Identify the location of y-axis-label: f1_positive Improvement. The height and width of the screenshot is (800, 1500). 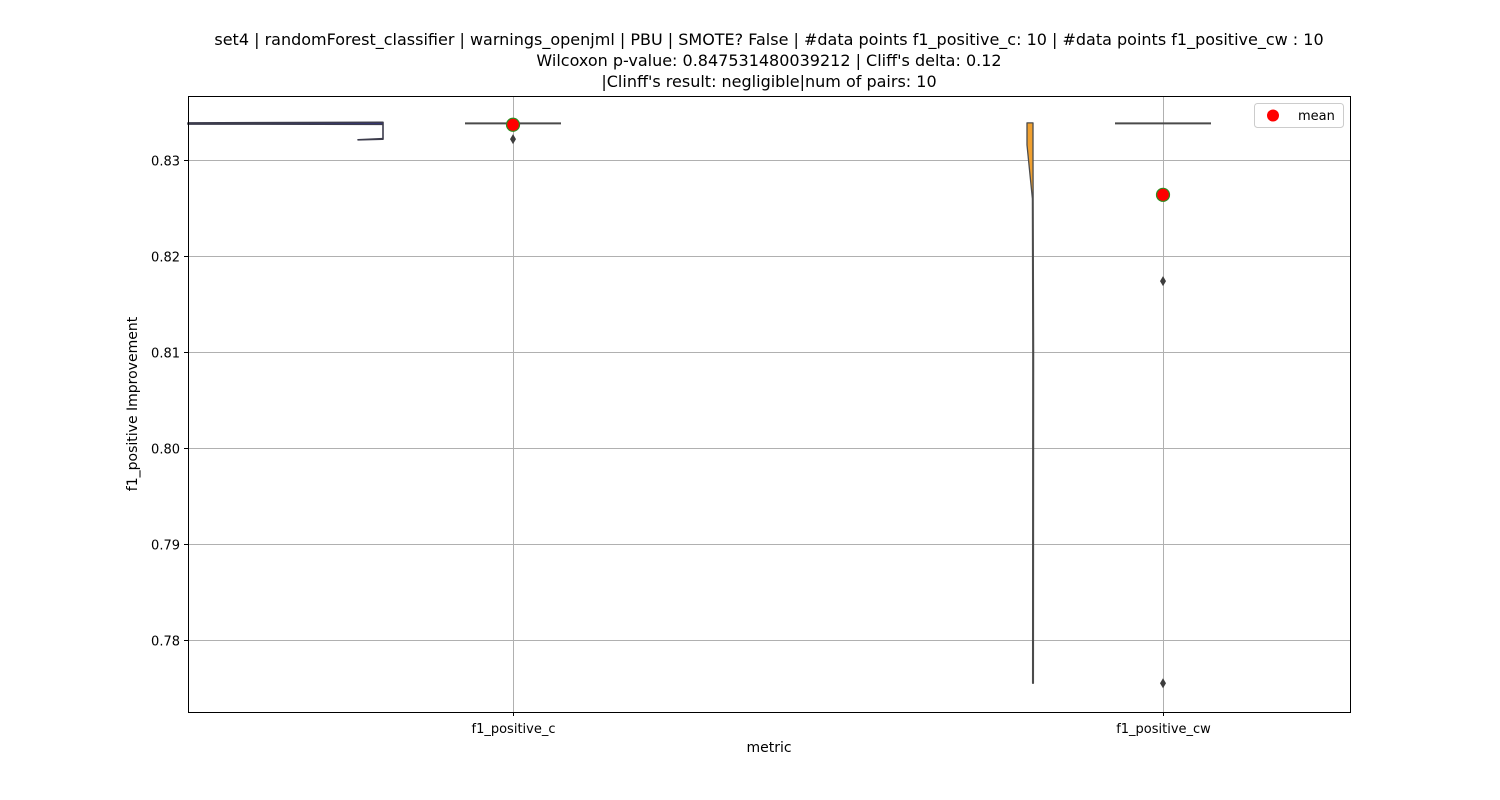
(133, 403).